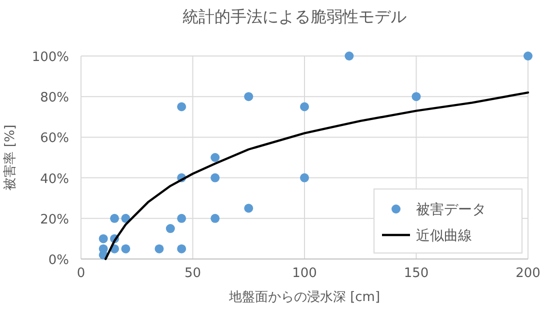  Describe the element at coordinates (50, 57) in the screenshot. I see `y-tick-label: 100%` at that location.